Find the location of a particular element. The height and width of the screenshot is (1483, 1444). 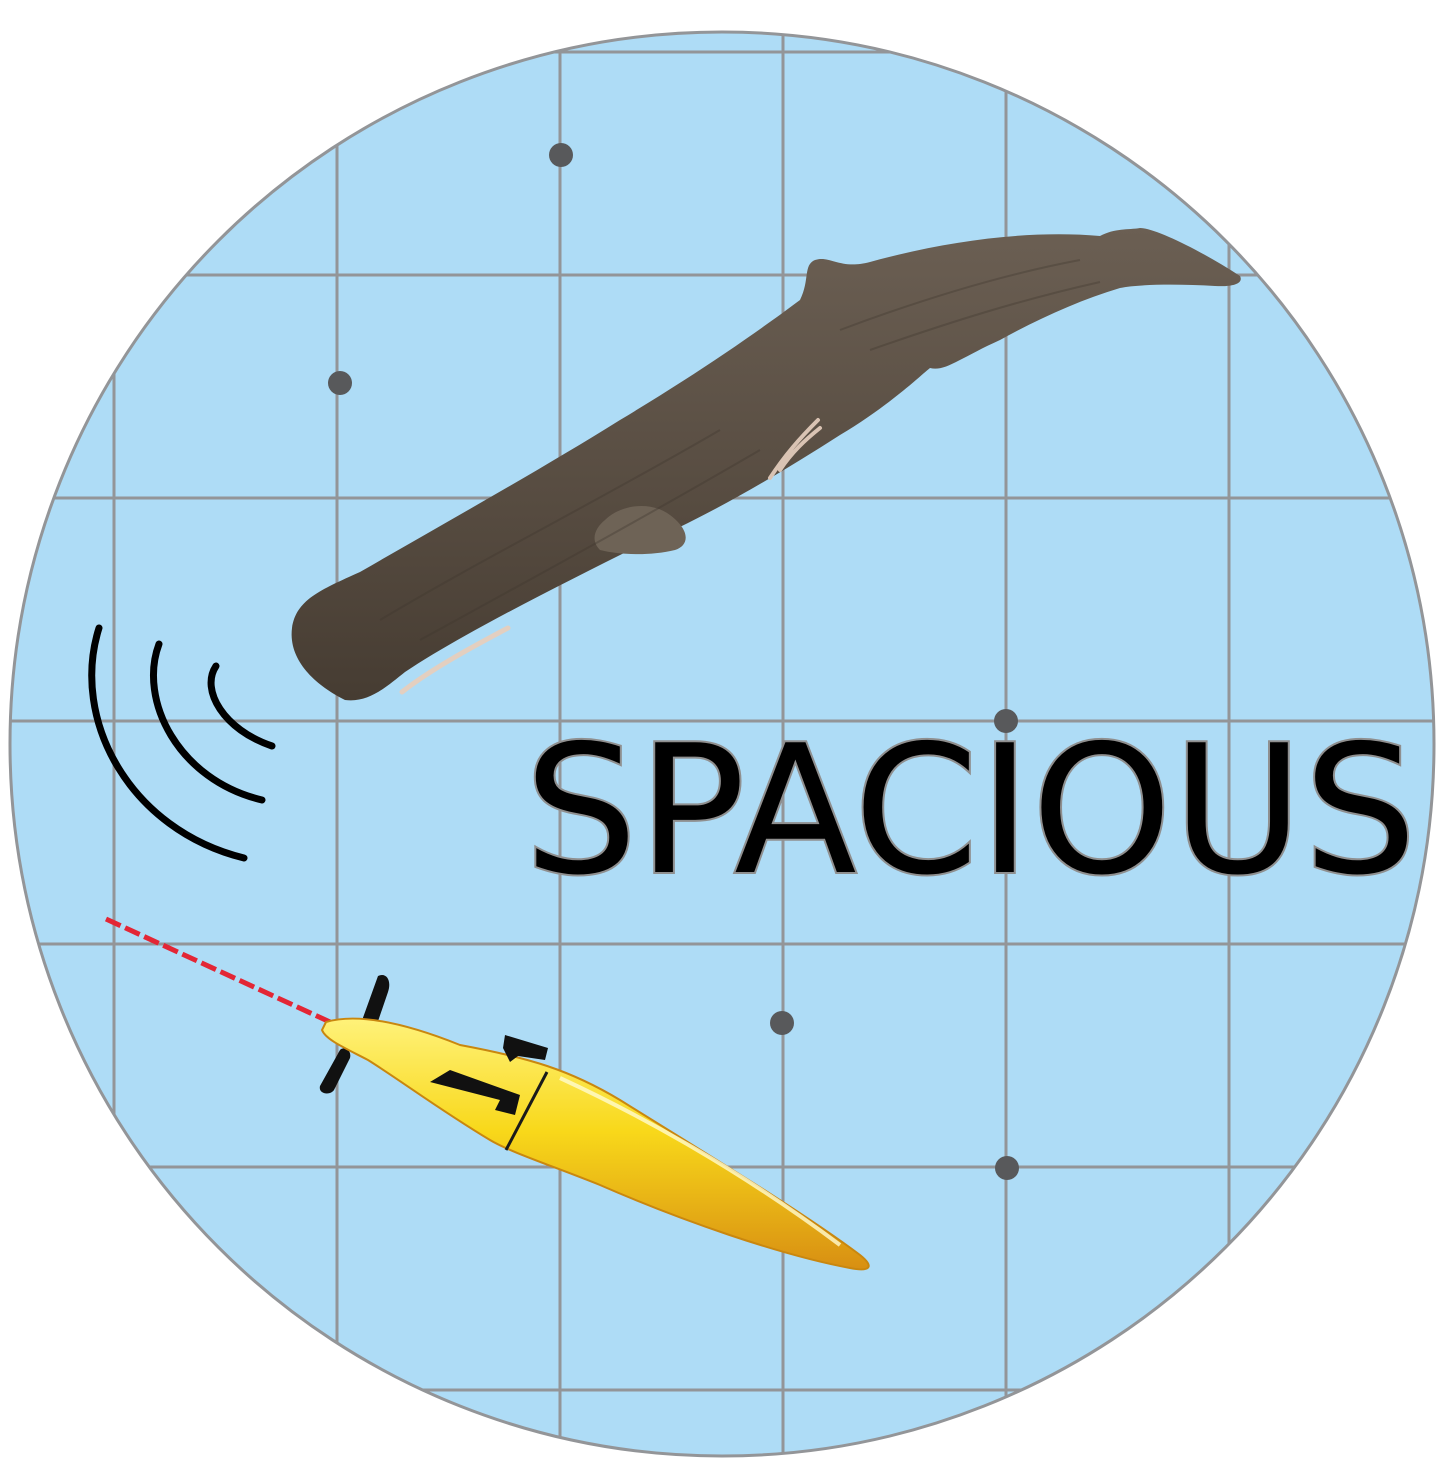

whale-skin-texture is located at coordinates (740, 450).